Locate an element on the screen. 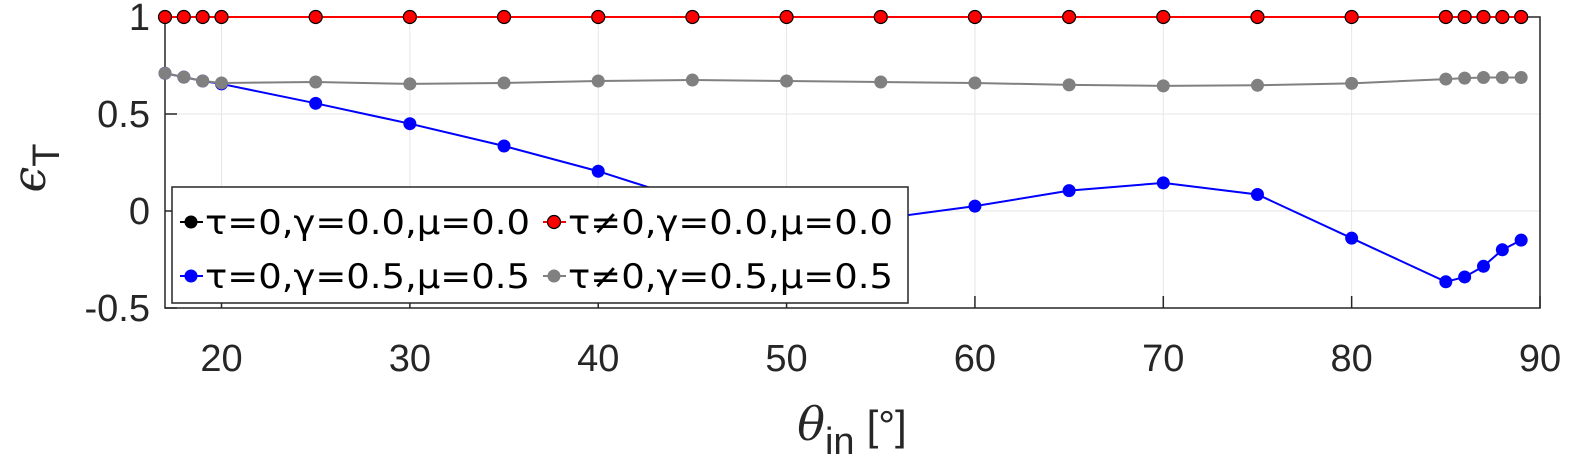 This screenshot has height=466, width=1578. y-axis-label-symbol: ϵ is located at coordinates (29, 180).